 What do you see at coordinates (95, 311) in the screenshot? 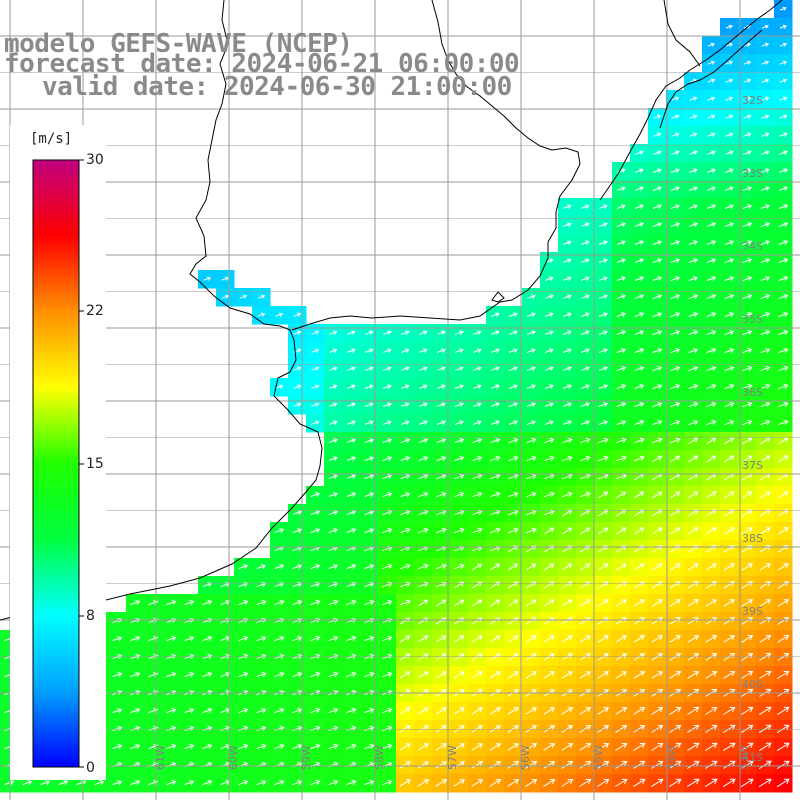
I see `colorbar-tick-22: 22` at bounding box center [95, 311].